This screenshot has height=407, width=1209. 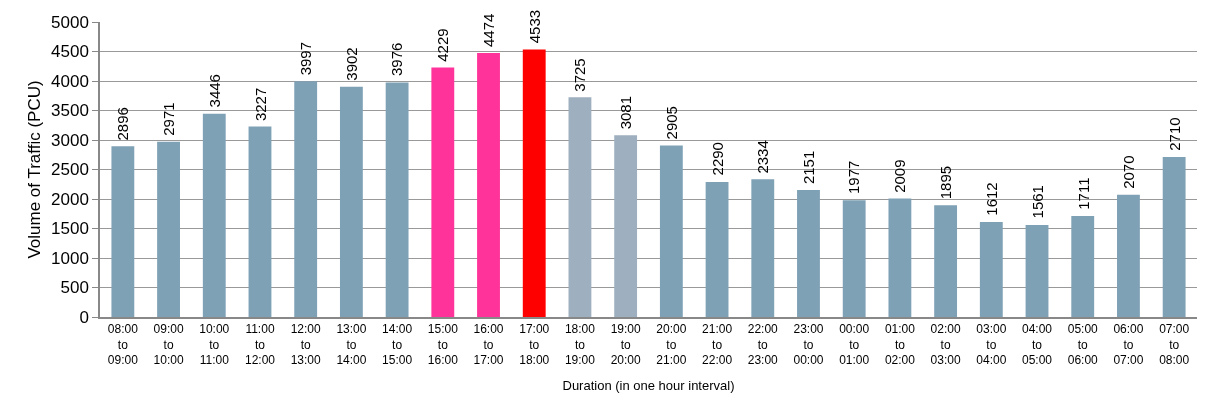 I want to click on y-tick-label: 3000, so click(x=70, y=140).